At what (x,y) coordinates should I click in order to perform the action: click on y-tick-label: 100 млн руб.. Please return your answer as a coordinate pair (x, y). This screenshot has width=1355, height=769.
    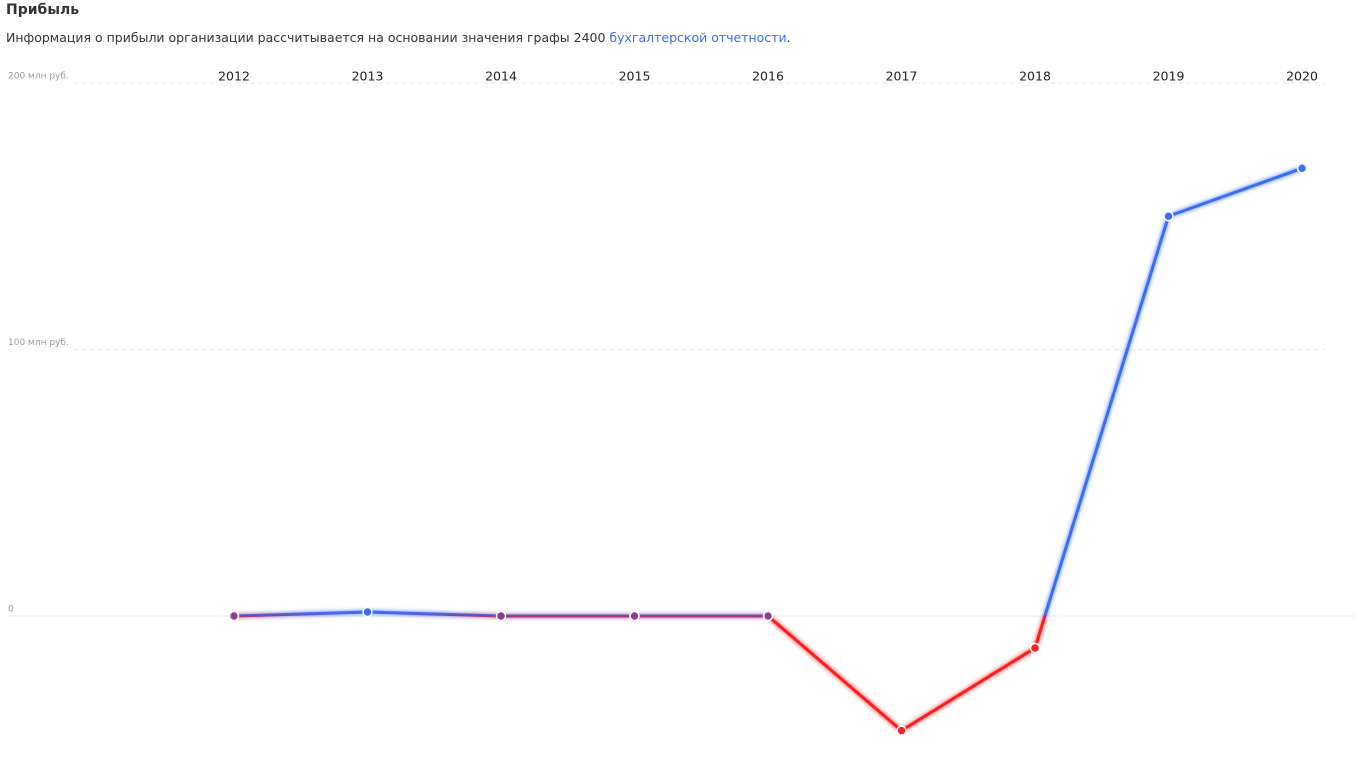
    Looking at the image, I should click on (38, 343).